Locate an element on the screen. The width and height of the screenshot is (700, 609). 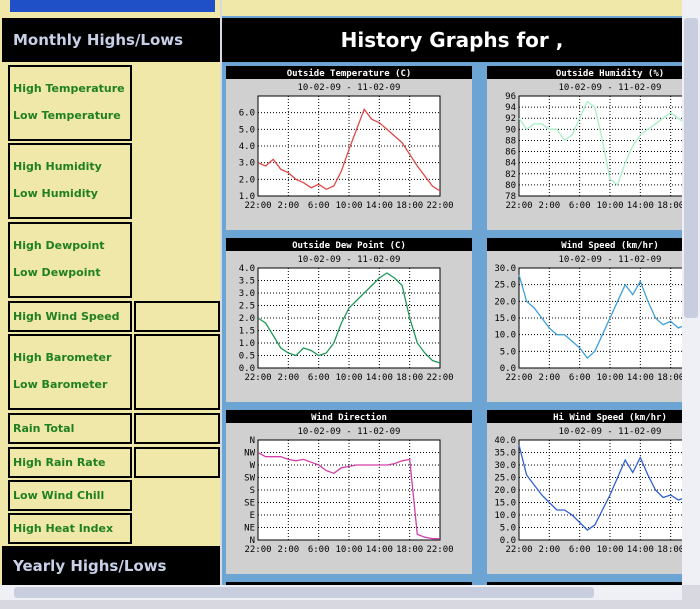
y-tick-label: NE is located at coordinates (249, 529).